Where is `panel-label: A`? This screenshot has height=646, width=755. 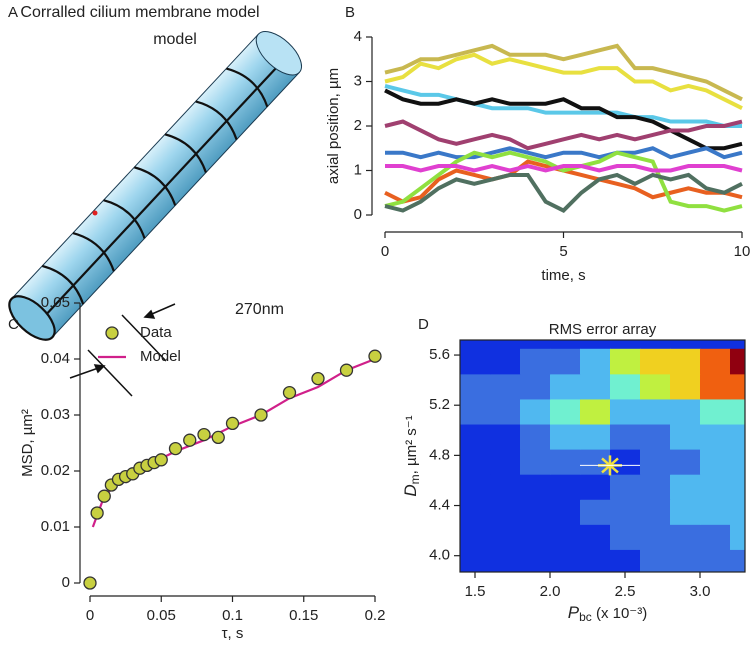 panel-label: A is located at coordinates (13, 12).